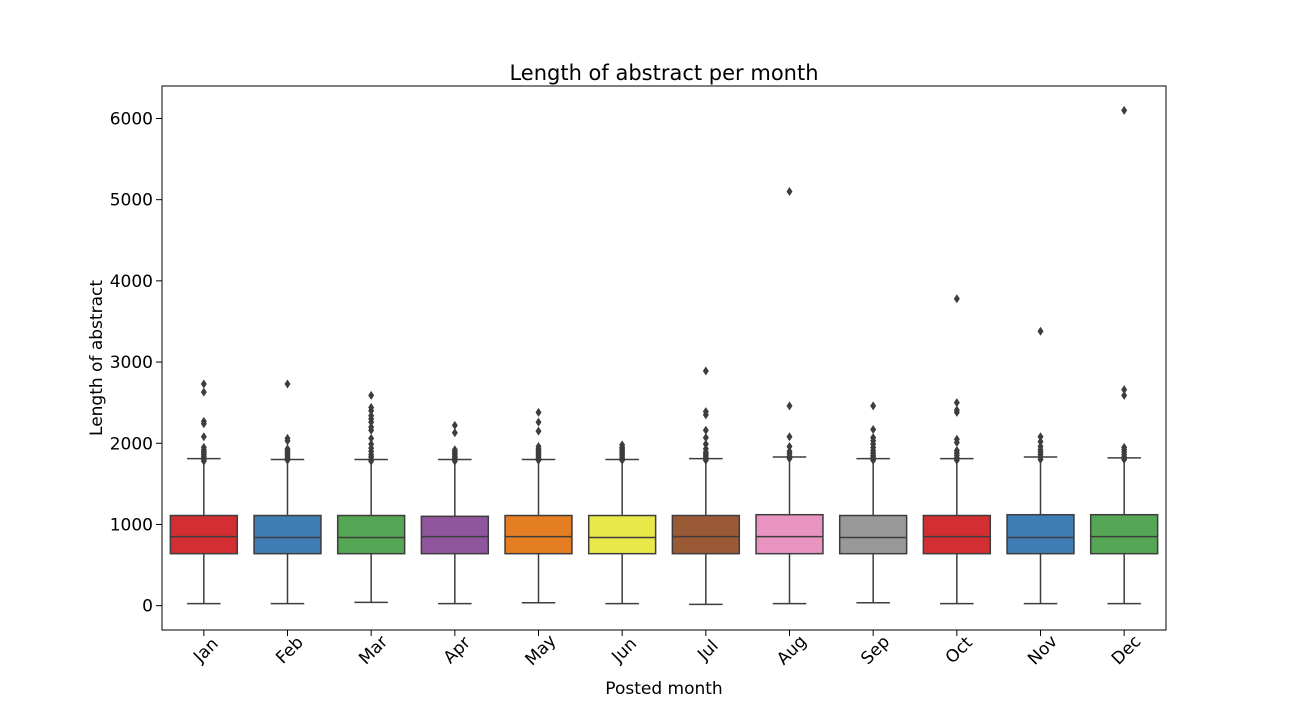 The image size is (1296, 720). I want to click on box-dec, so click(1124, 355).